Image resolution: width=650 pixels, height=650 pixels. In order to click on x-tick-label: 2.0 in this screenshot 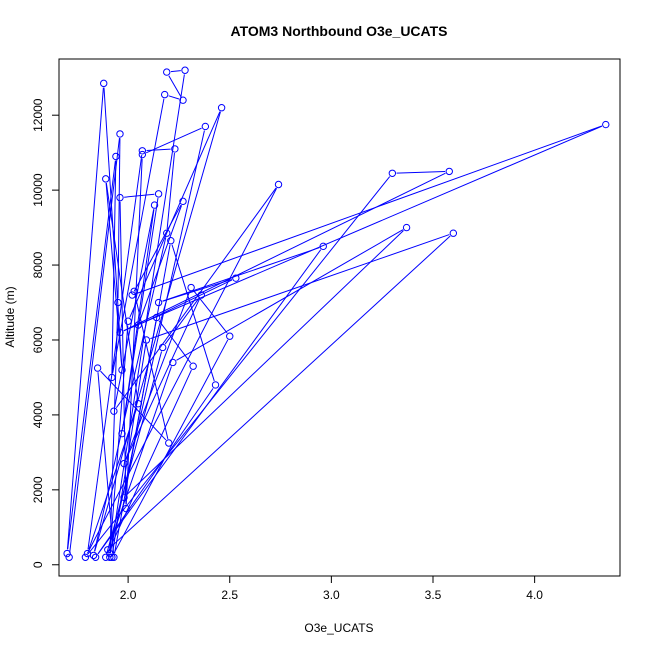, I will do `click(128, 595)`.